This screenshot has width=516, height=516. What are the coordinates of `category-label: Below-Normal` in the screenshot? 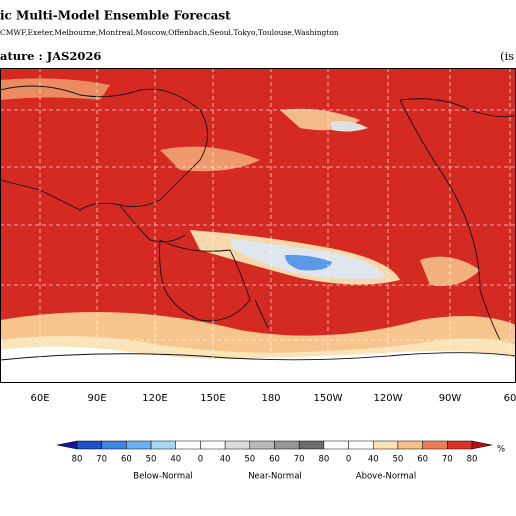 It's located at (162, 477).